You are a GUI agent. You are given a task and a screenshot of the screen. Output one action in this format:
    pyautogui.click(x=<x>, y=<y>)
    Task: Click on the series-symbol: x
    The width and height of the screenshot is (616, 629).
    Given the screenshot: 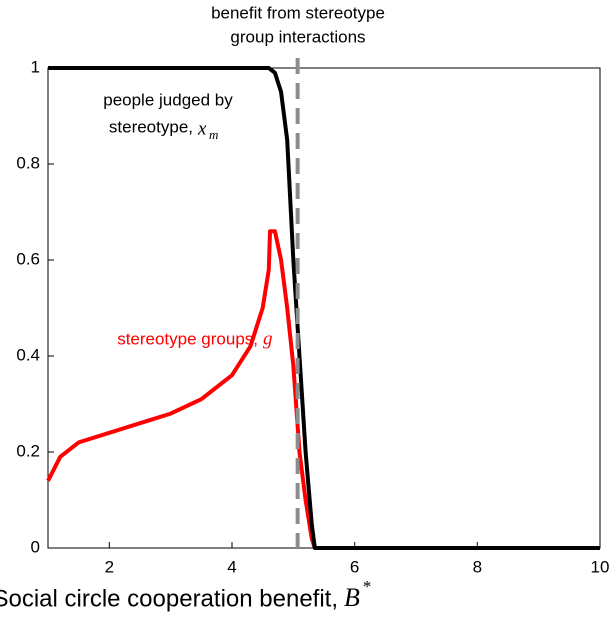 What is the action you would take?
    pyautogui.click(x=202, y=128)
    